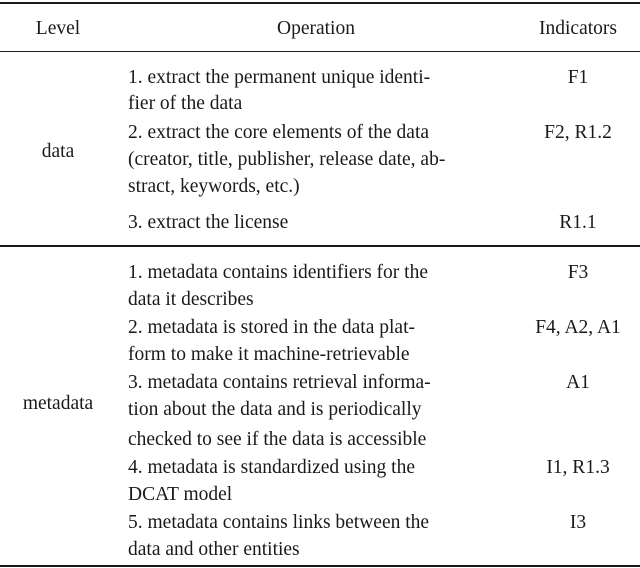 This screenshot has width=640, height=568. I want to click on operation-line: 5. metadata contains links between the, so click(279, 522).